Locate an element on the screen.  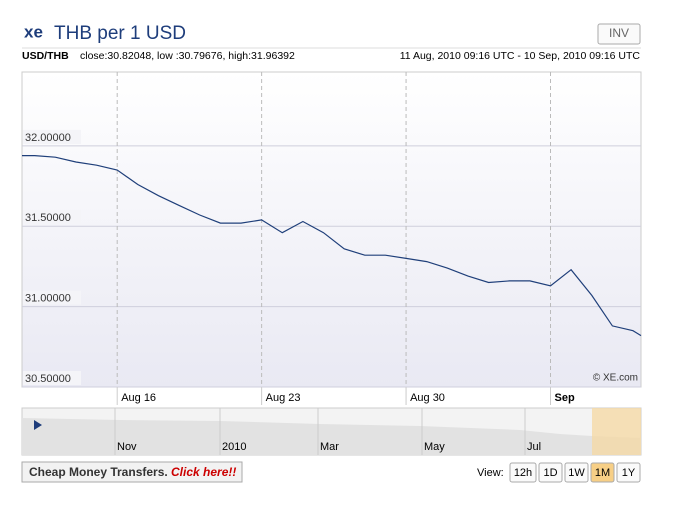
nav-label: May is located at coordinates (434, 447).